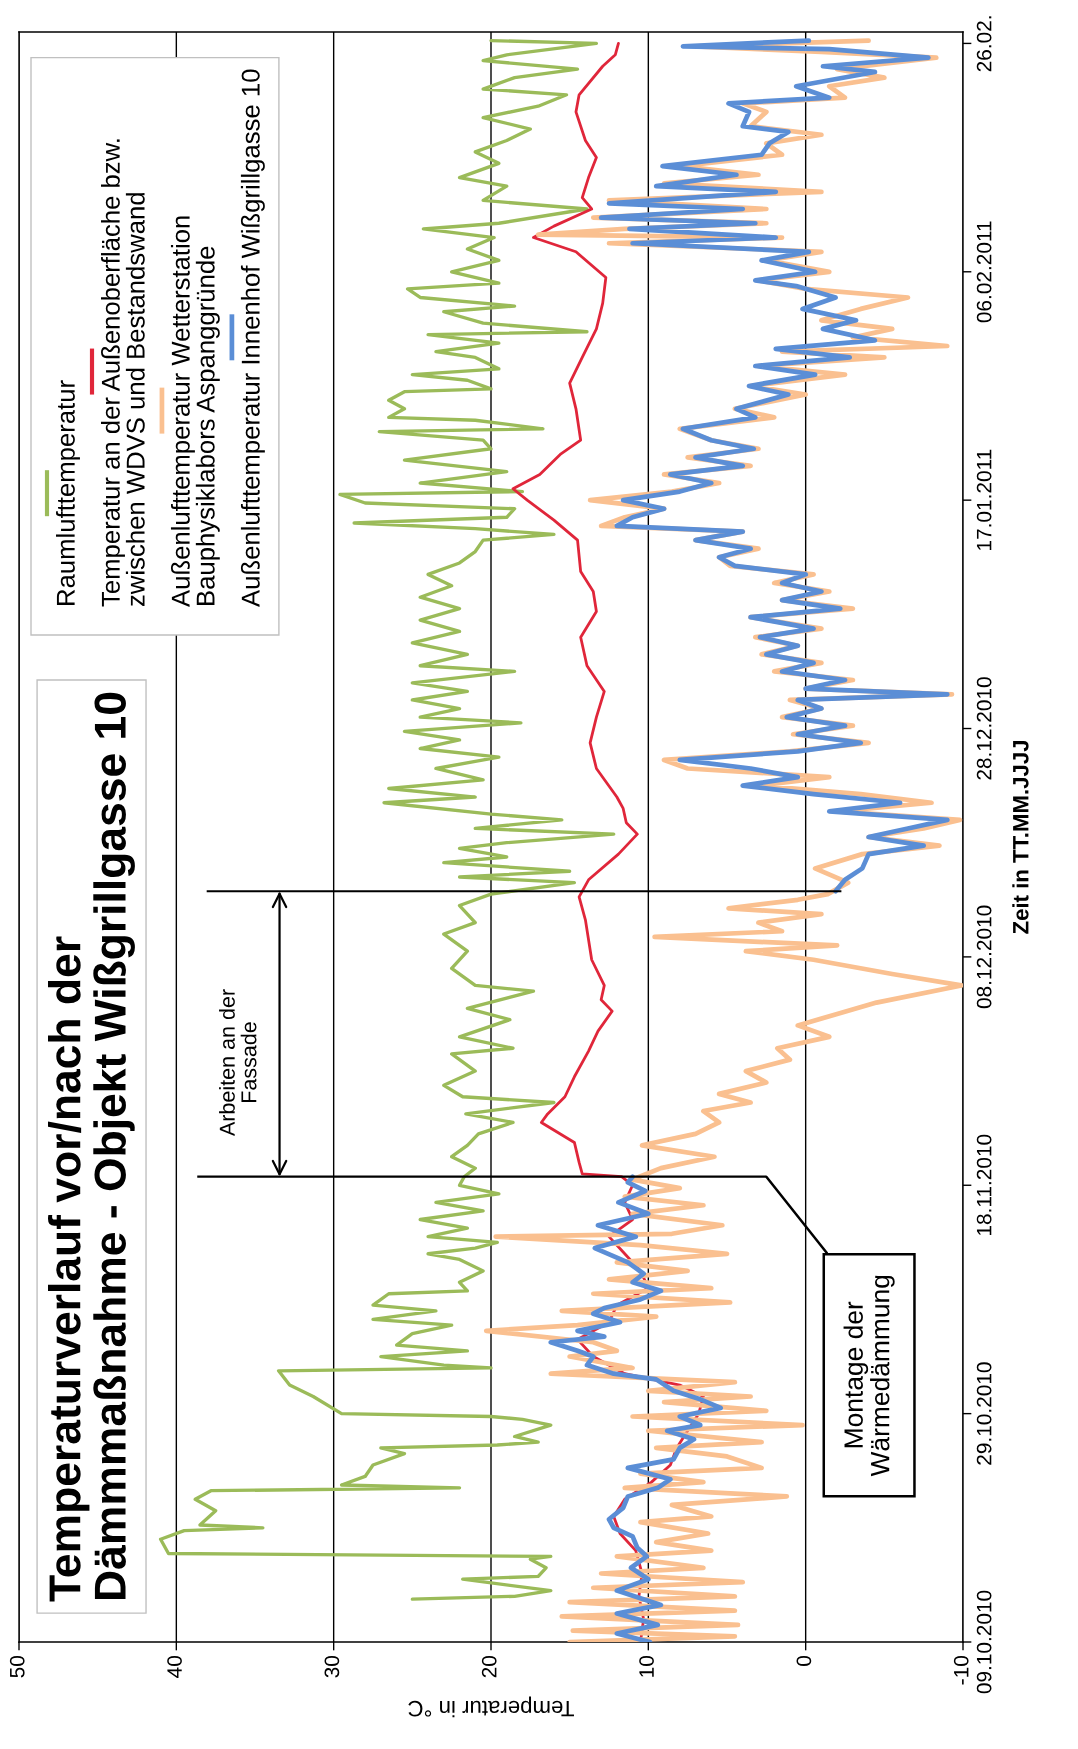  I want to click on x-tick-label: 10, so click(646, 1666).